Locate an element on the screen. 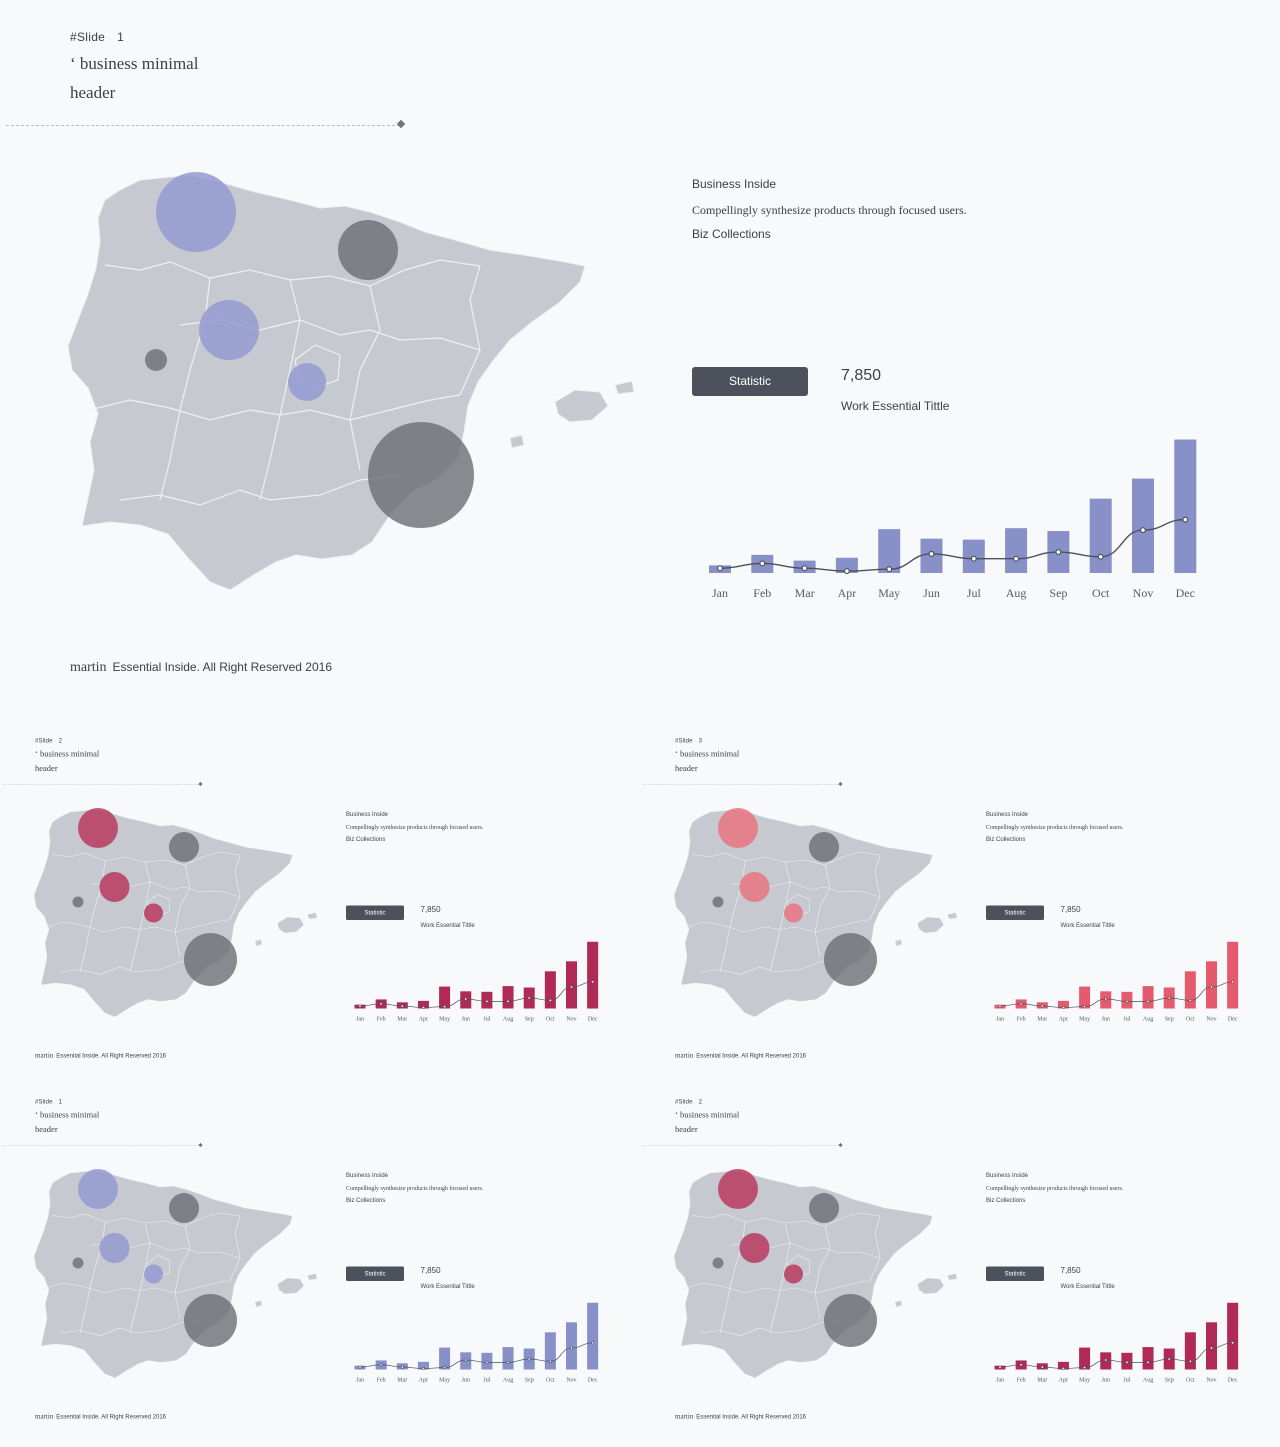  x-tick-label: May is located at coordinates (444, 1020).